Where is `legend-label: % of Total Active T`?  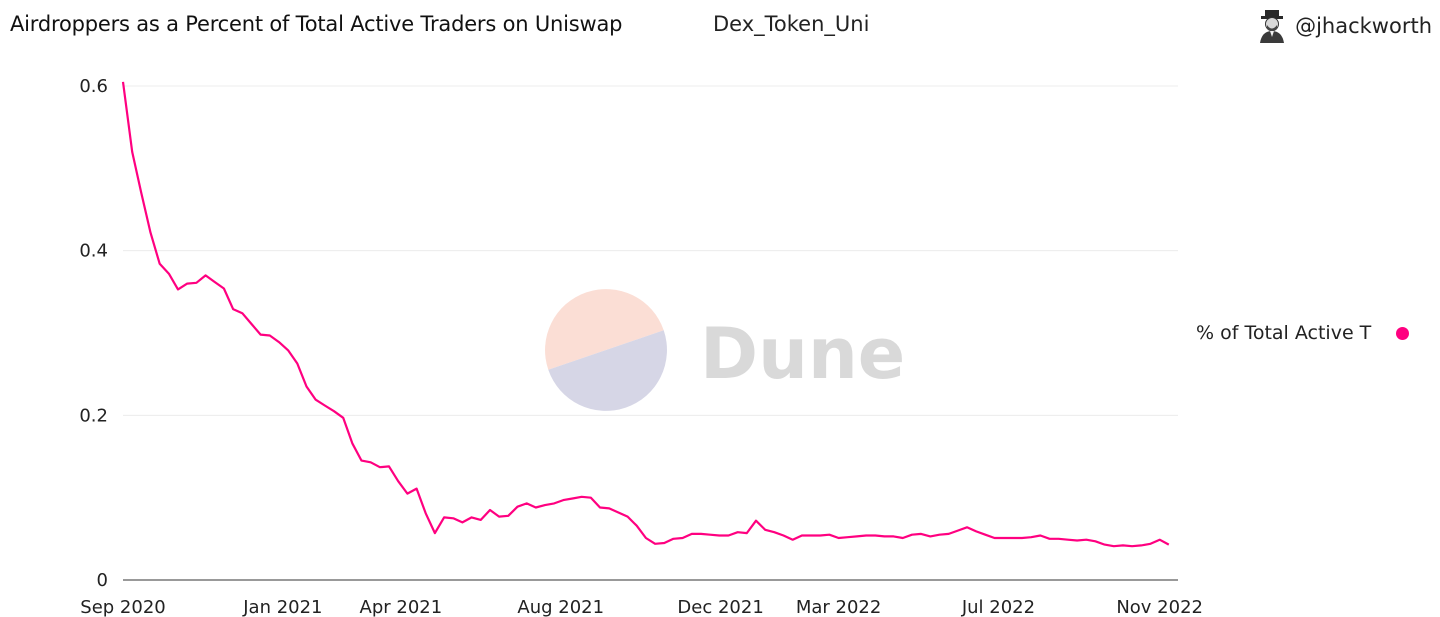
legend-label: % of Total Active T is located at coordinates (1284, 333).